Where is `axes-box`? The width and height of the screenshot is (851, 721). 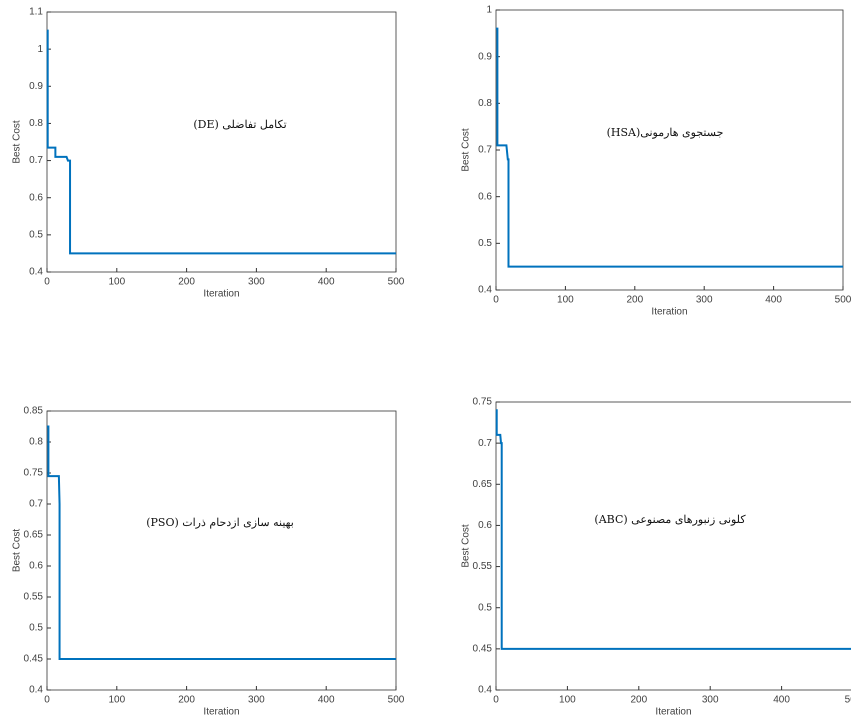 axes-box is located at coordinates (221, 142).